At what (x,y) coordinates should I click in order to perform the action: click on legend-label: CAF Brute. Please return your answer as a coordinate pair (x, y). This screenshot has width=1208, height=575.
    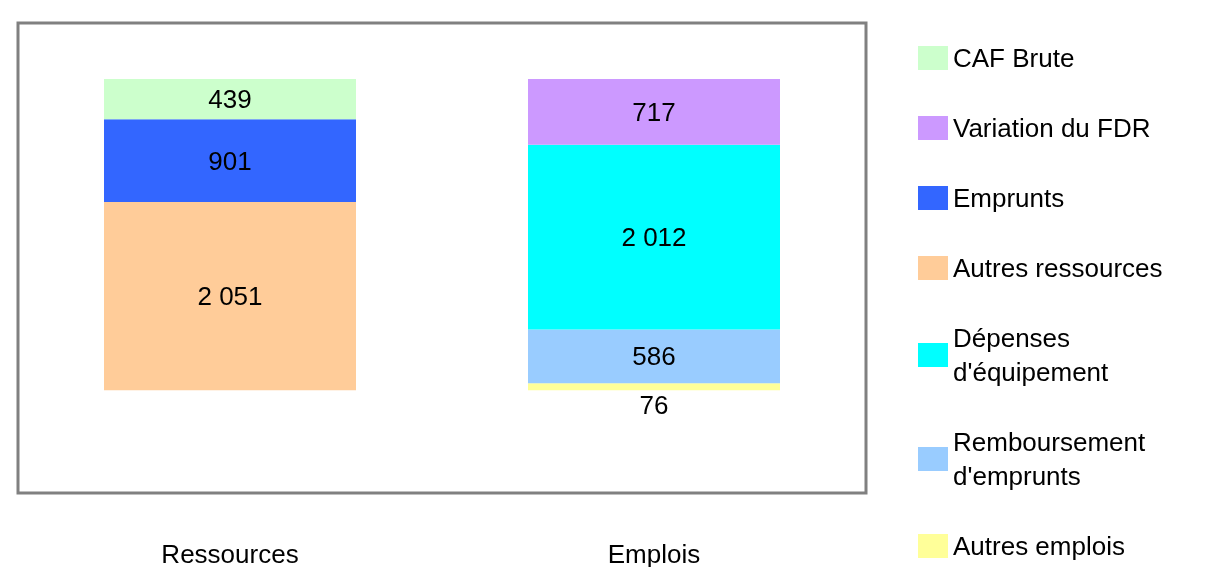
    Looking at the image, I should click on (1014, 58).